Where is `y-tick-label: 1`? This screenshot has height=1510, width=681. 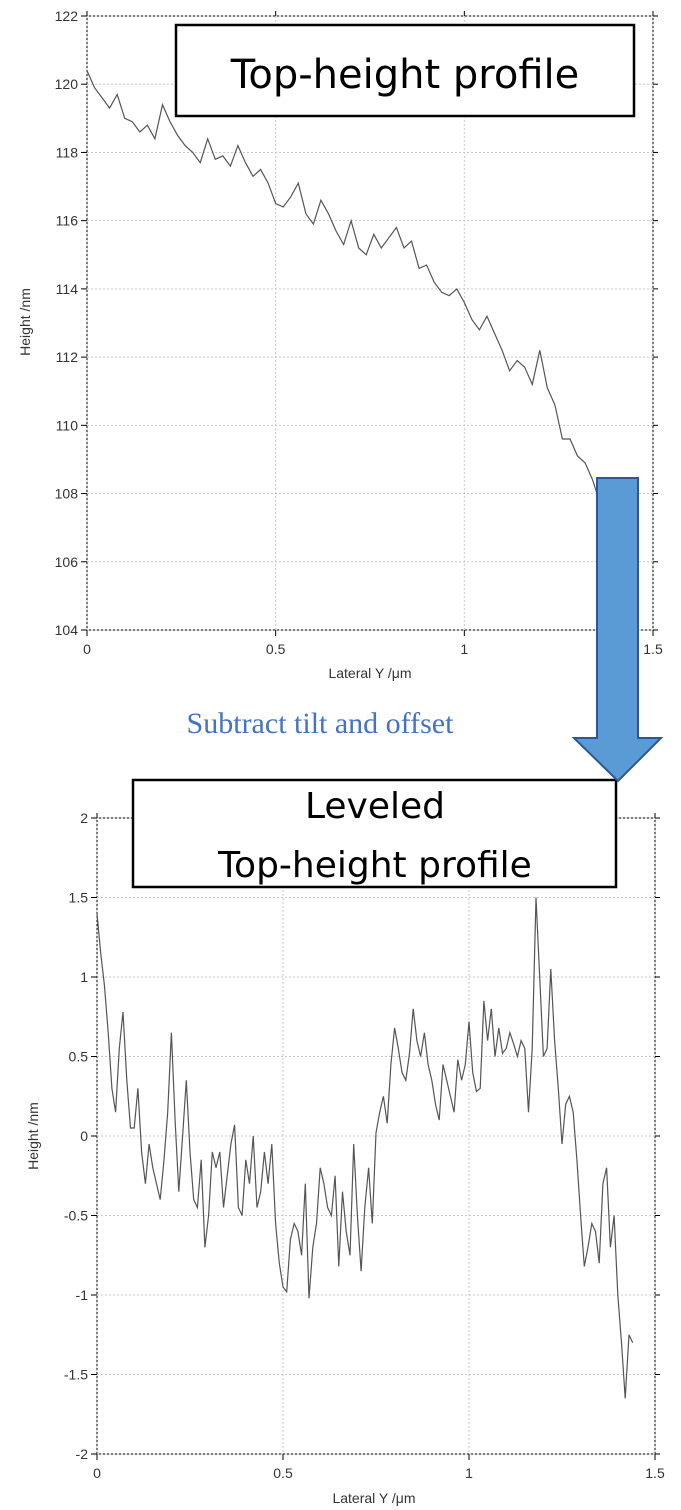 y-tick-label: 1 is located at coordinates (84, 977).